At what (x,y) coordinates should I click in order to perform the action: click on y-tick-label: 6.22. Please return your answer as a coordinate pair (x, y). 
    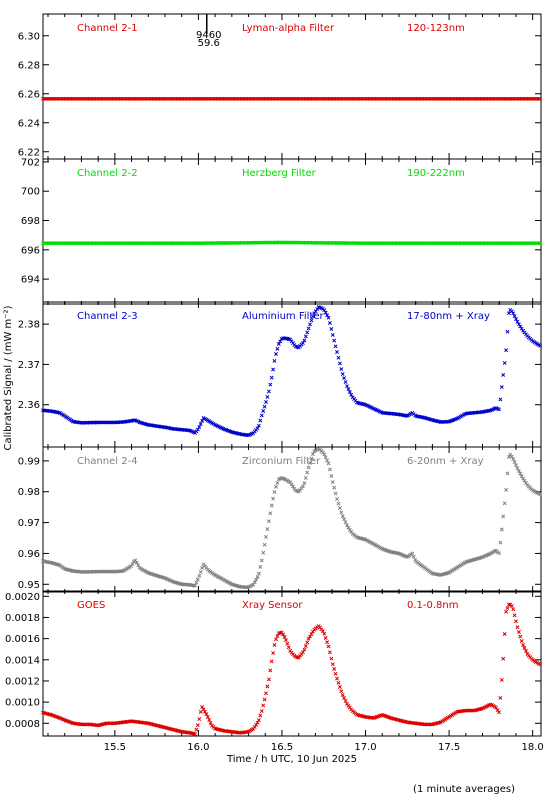
    Looking at the image, I should click on (29, 152).